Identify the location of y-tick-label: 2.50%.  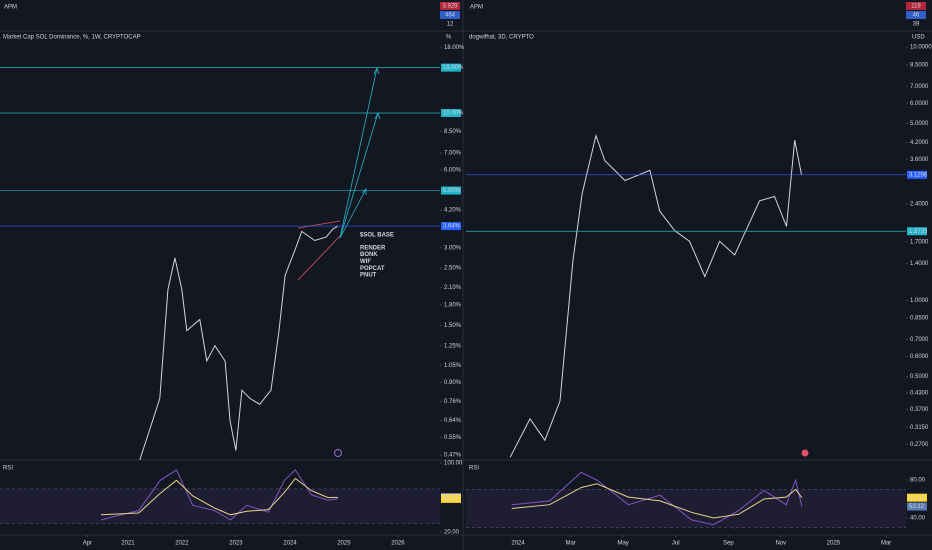
(453, 269).